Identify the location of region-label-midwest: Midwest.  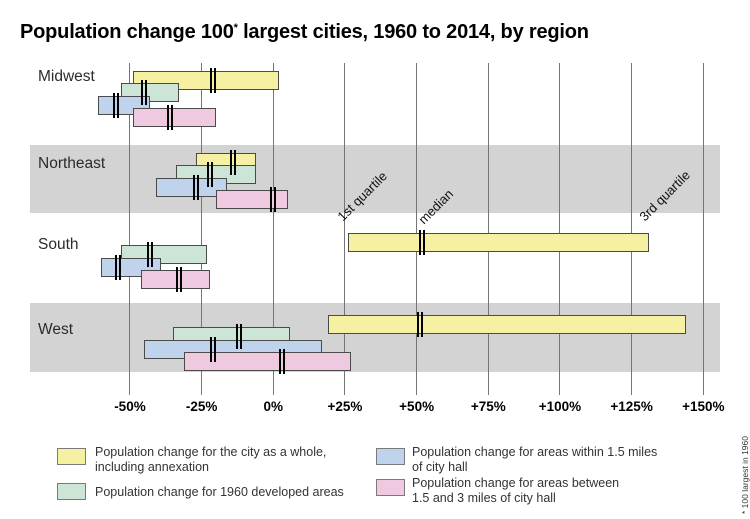
(66, 76).